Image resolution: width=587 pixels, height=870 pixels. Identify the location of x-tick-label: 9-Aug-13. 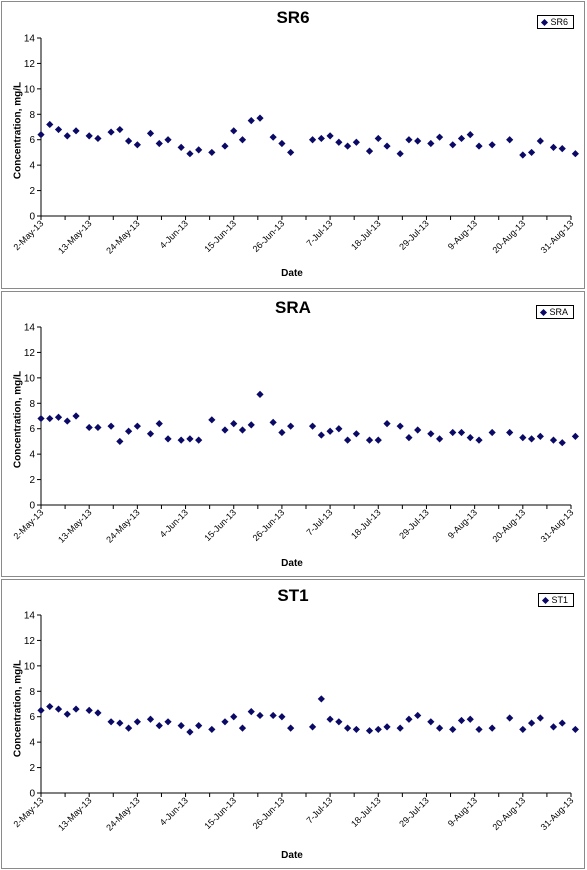
(462, 523).